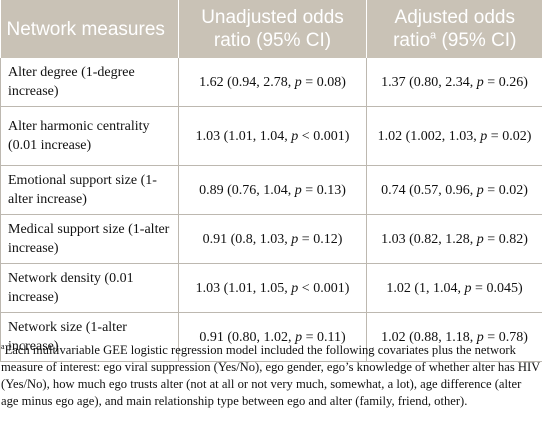 The width and height of the screenshot is (542, 448). I want to click on estimate-text: 1.03 (1.01, 1.04,, so click(243, 136).